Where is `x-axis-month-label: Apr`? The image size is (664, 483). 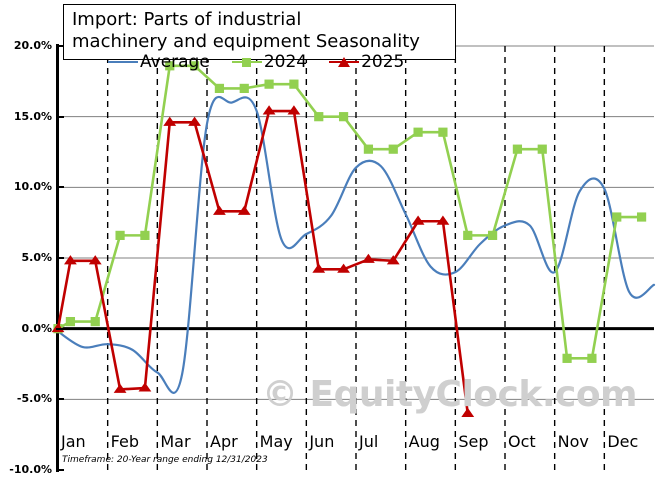
x-axis-month-label: Apr is located at coordinates (224, 441).